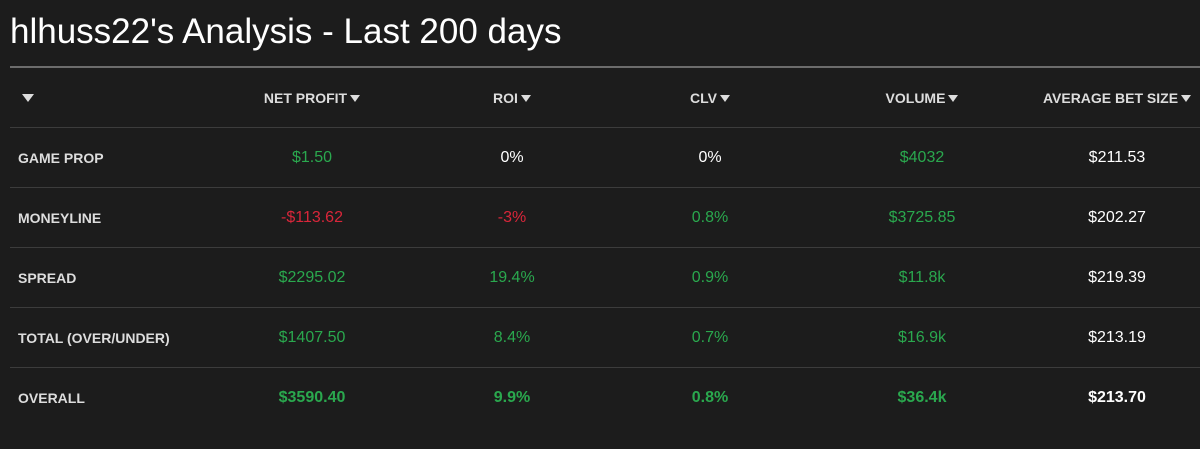 This screenshot has width=1200, height=449. I want to click on volume-cell: $11.8k, so click(922, 277).